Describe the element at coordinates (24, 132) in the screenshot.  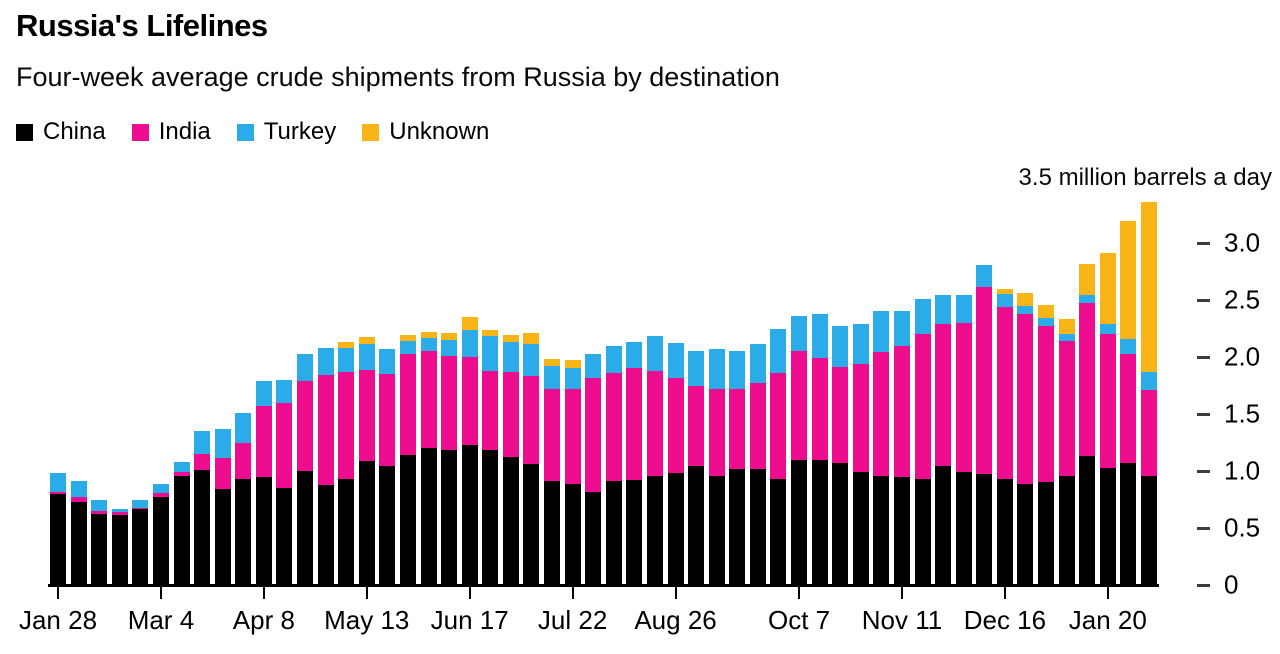
I see `legend-swatch-china` at that location.